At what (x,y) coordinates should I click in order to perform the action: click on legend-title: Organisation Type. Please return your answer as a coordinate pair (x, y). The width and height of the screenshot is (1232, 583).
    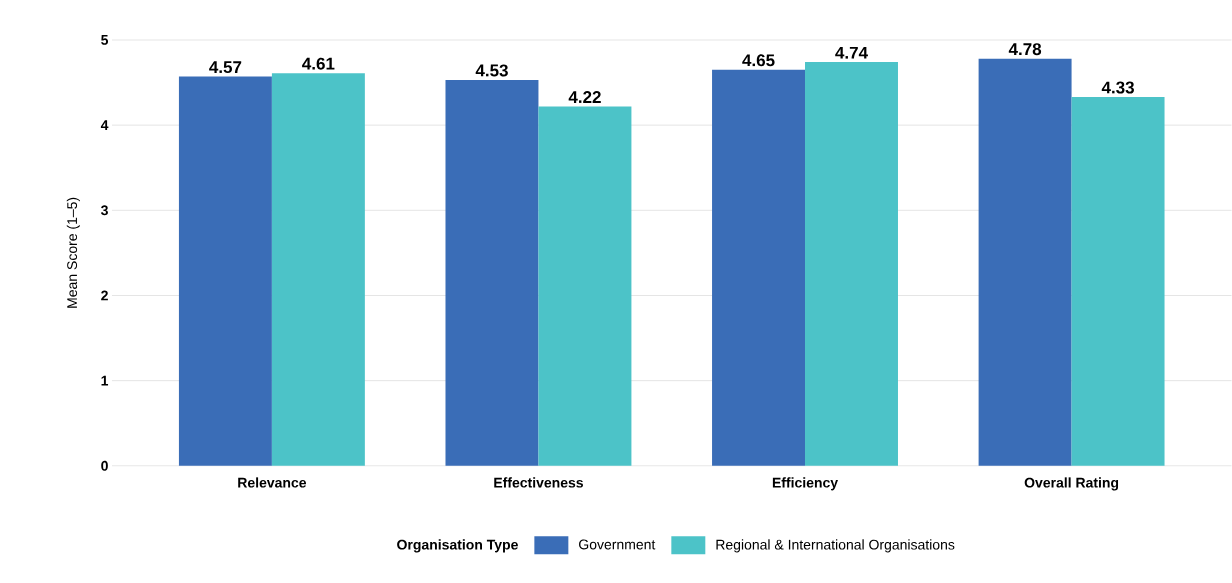
    Looking at the image, I should click on (457, 546).